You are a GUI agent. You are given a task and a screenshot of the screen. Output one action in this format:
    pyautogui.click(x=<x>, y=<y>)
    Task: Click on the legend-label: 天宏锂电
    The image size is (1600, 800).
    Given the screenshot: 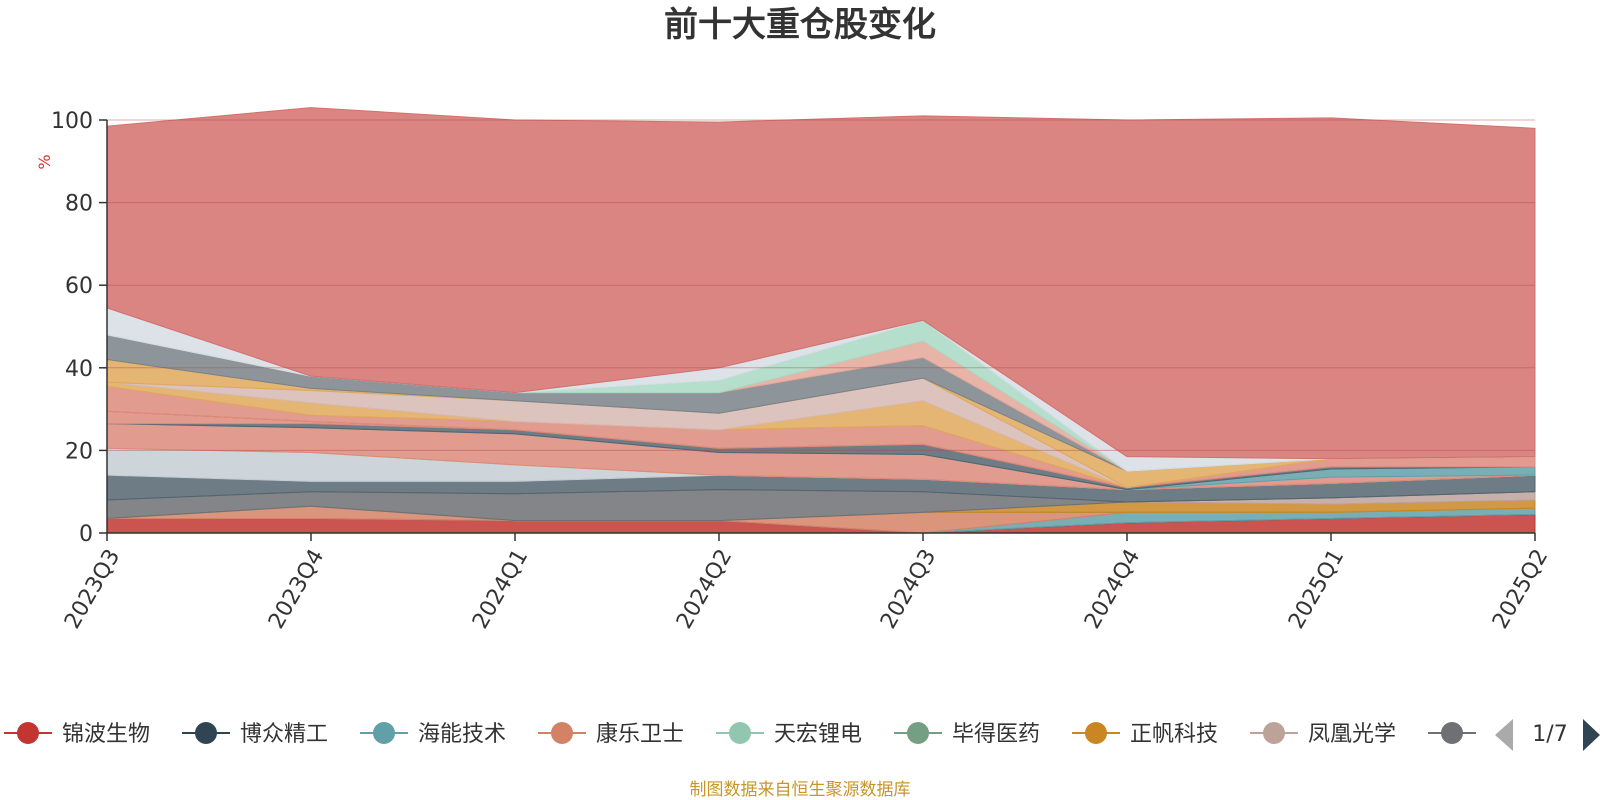 What is the action you would take?
    pyautogui.click(x=818, y=734)
    